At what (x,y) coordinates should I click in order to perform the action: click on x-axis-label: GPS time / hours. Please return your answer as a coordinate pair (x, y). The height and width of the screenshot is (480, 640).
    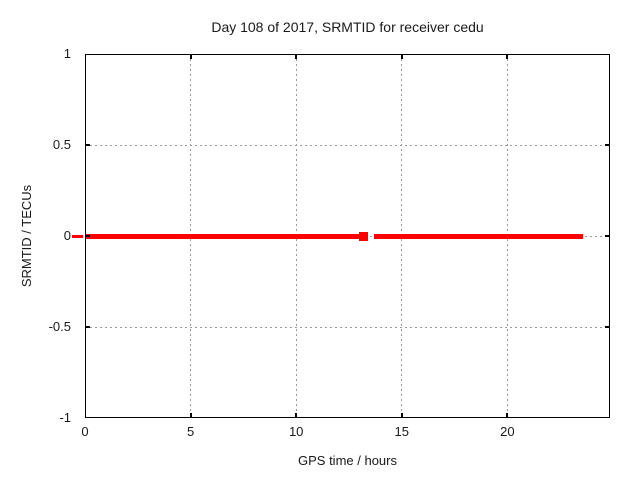
    Looking at the image, I should click on (347, 460).